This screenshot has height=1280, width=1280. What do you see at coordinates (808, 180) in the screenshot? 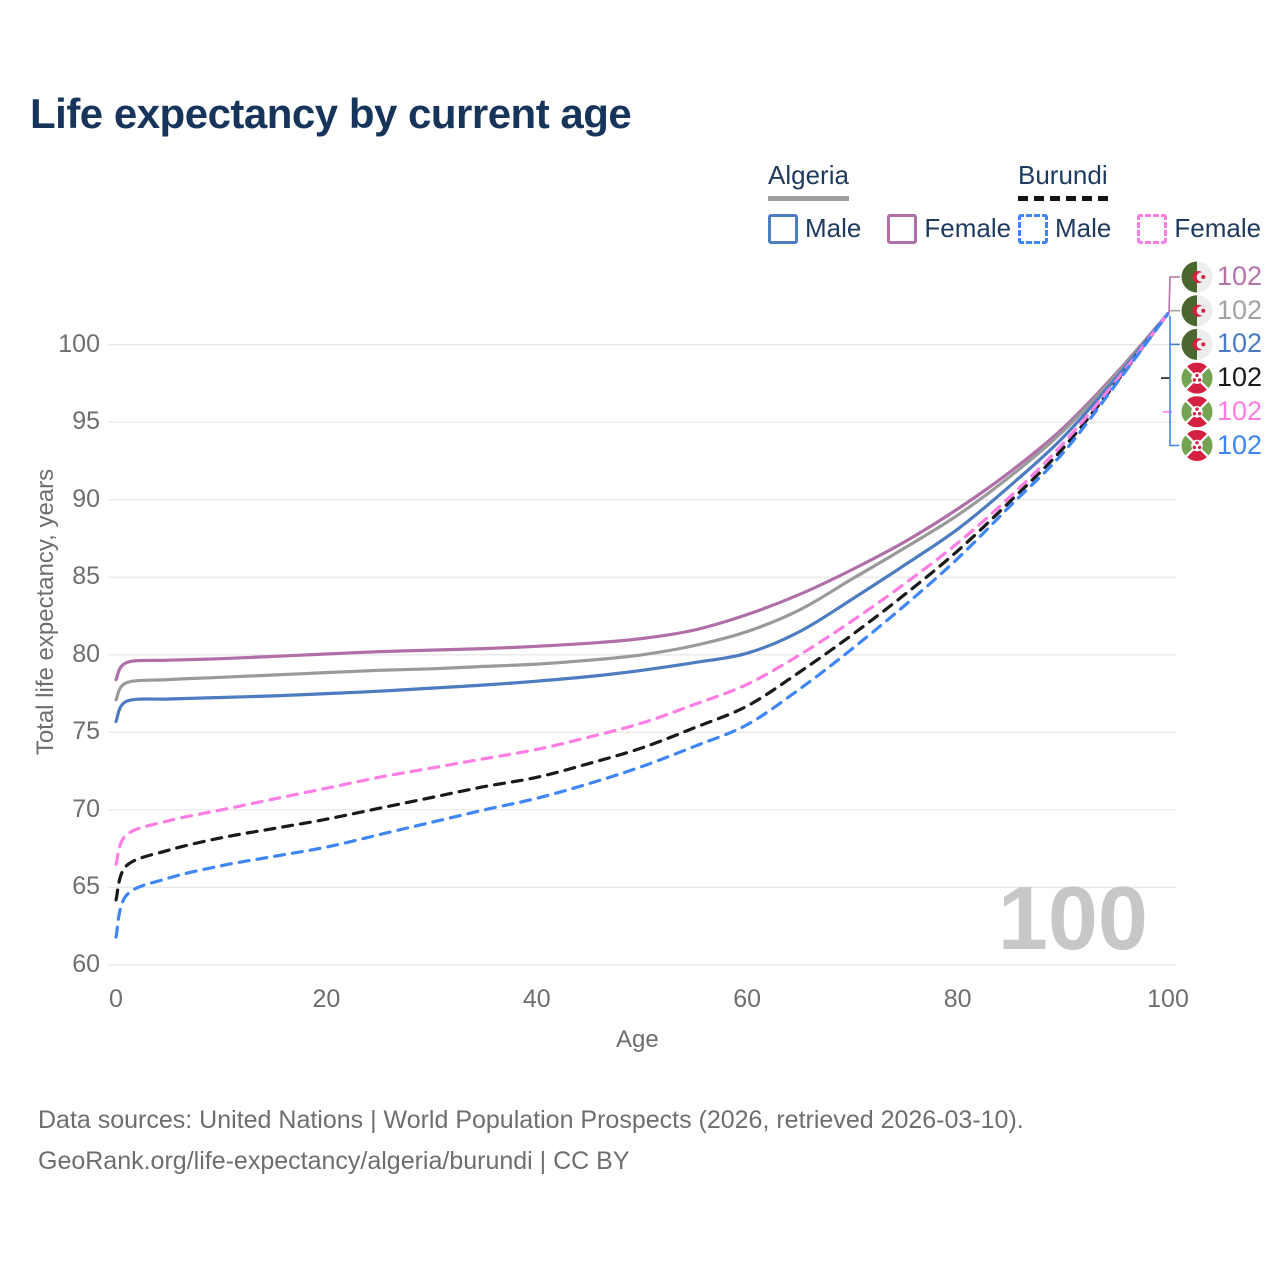
I see `legend-header-algeria: Algeria` at bounding box center [808, 180].